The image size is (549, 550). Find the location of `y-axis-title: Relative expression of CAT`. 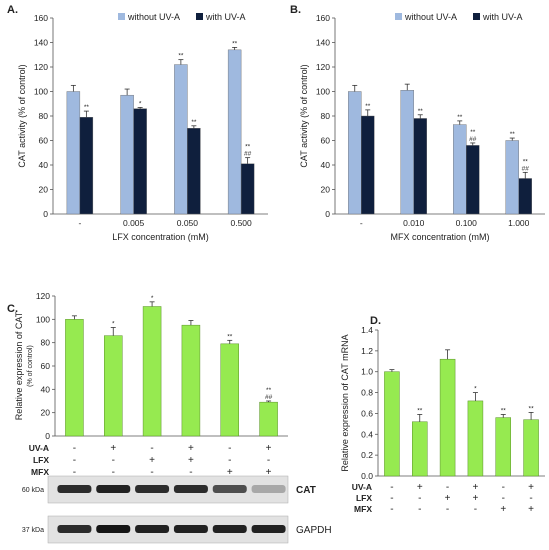

y-axis-title: Relative expression of CAT is located at coordinates (19, 365).